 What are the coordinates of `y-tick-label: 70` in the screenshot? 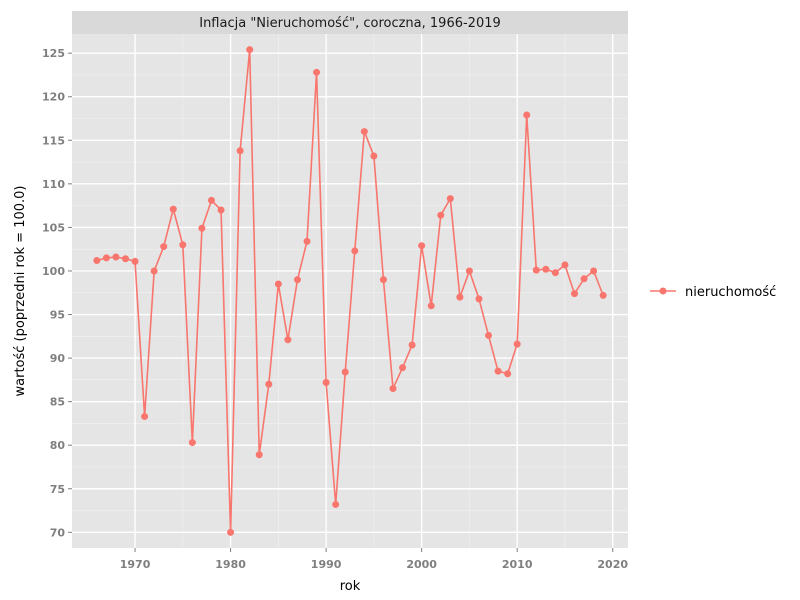 It's located at (58, 532).